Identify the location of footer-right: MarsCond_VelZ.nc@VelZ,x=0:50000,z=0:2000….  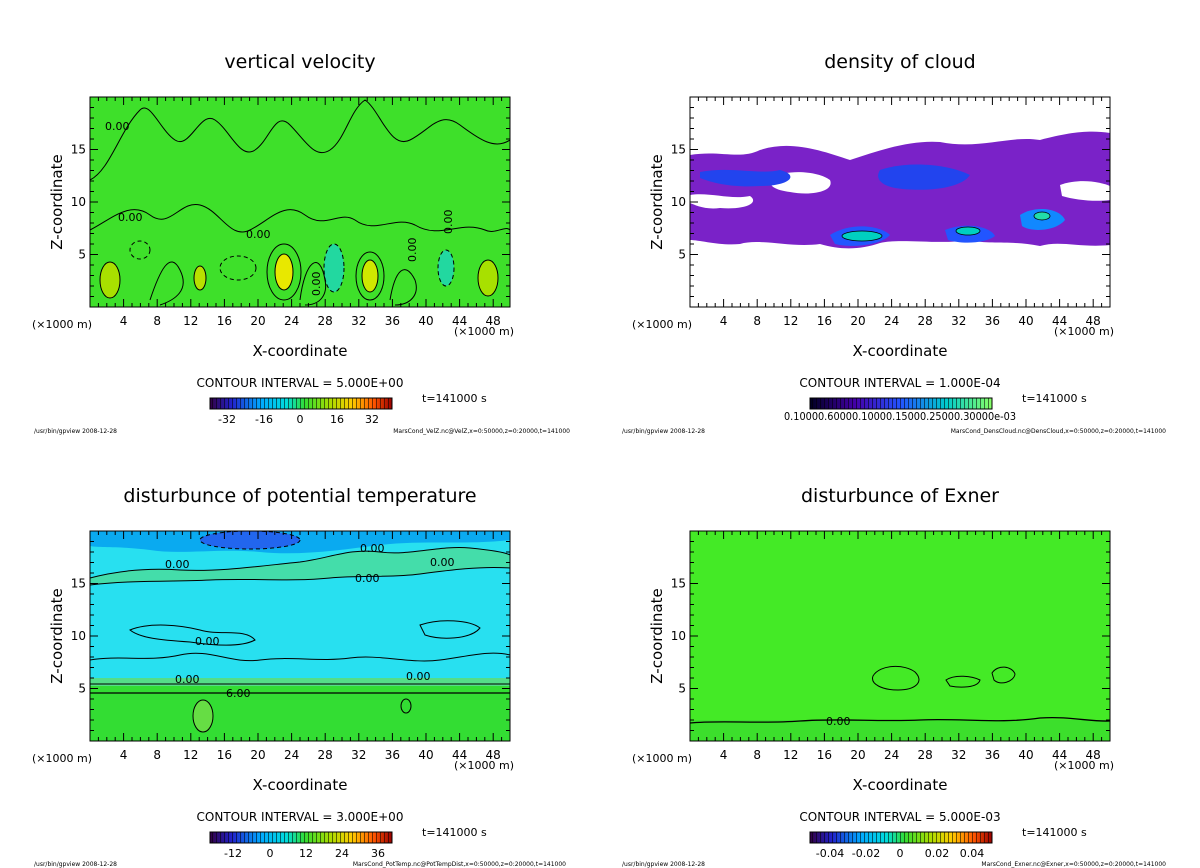
(481, 431).